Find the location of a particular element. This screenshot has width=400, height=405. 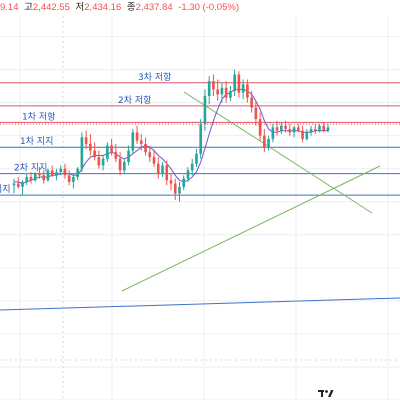

level-labels: 3차 저항 2차 저항 1차 저항 1차 지지 2차 지지지지 is located at coordinates (85, 133).